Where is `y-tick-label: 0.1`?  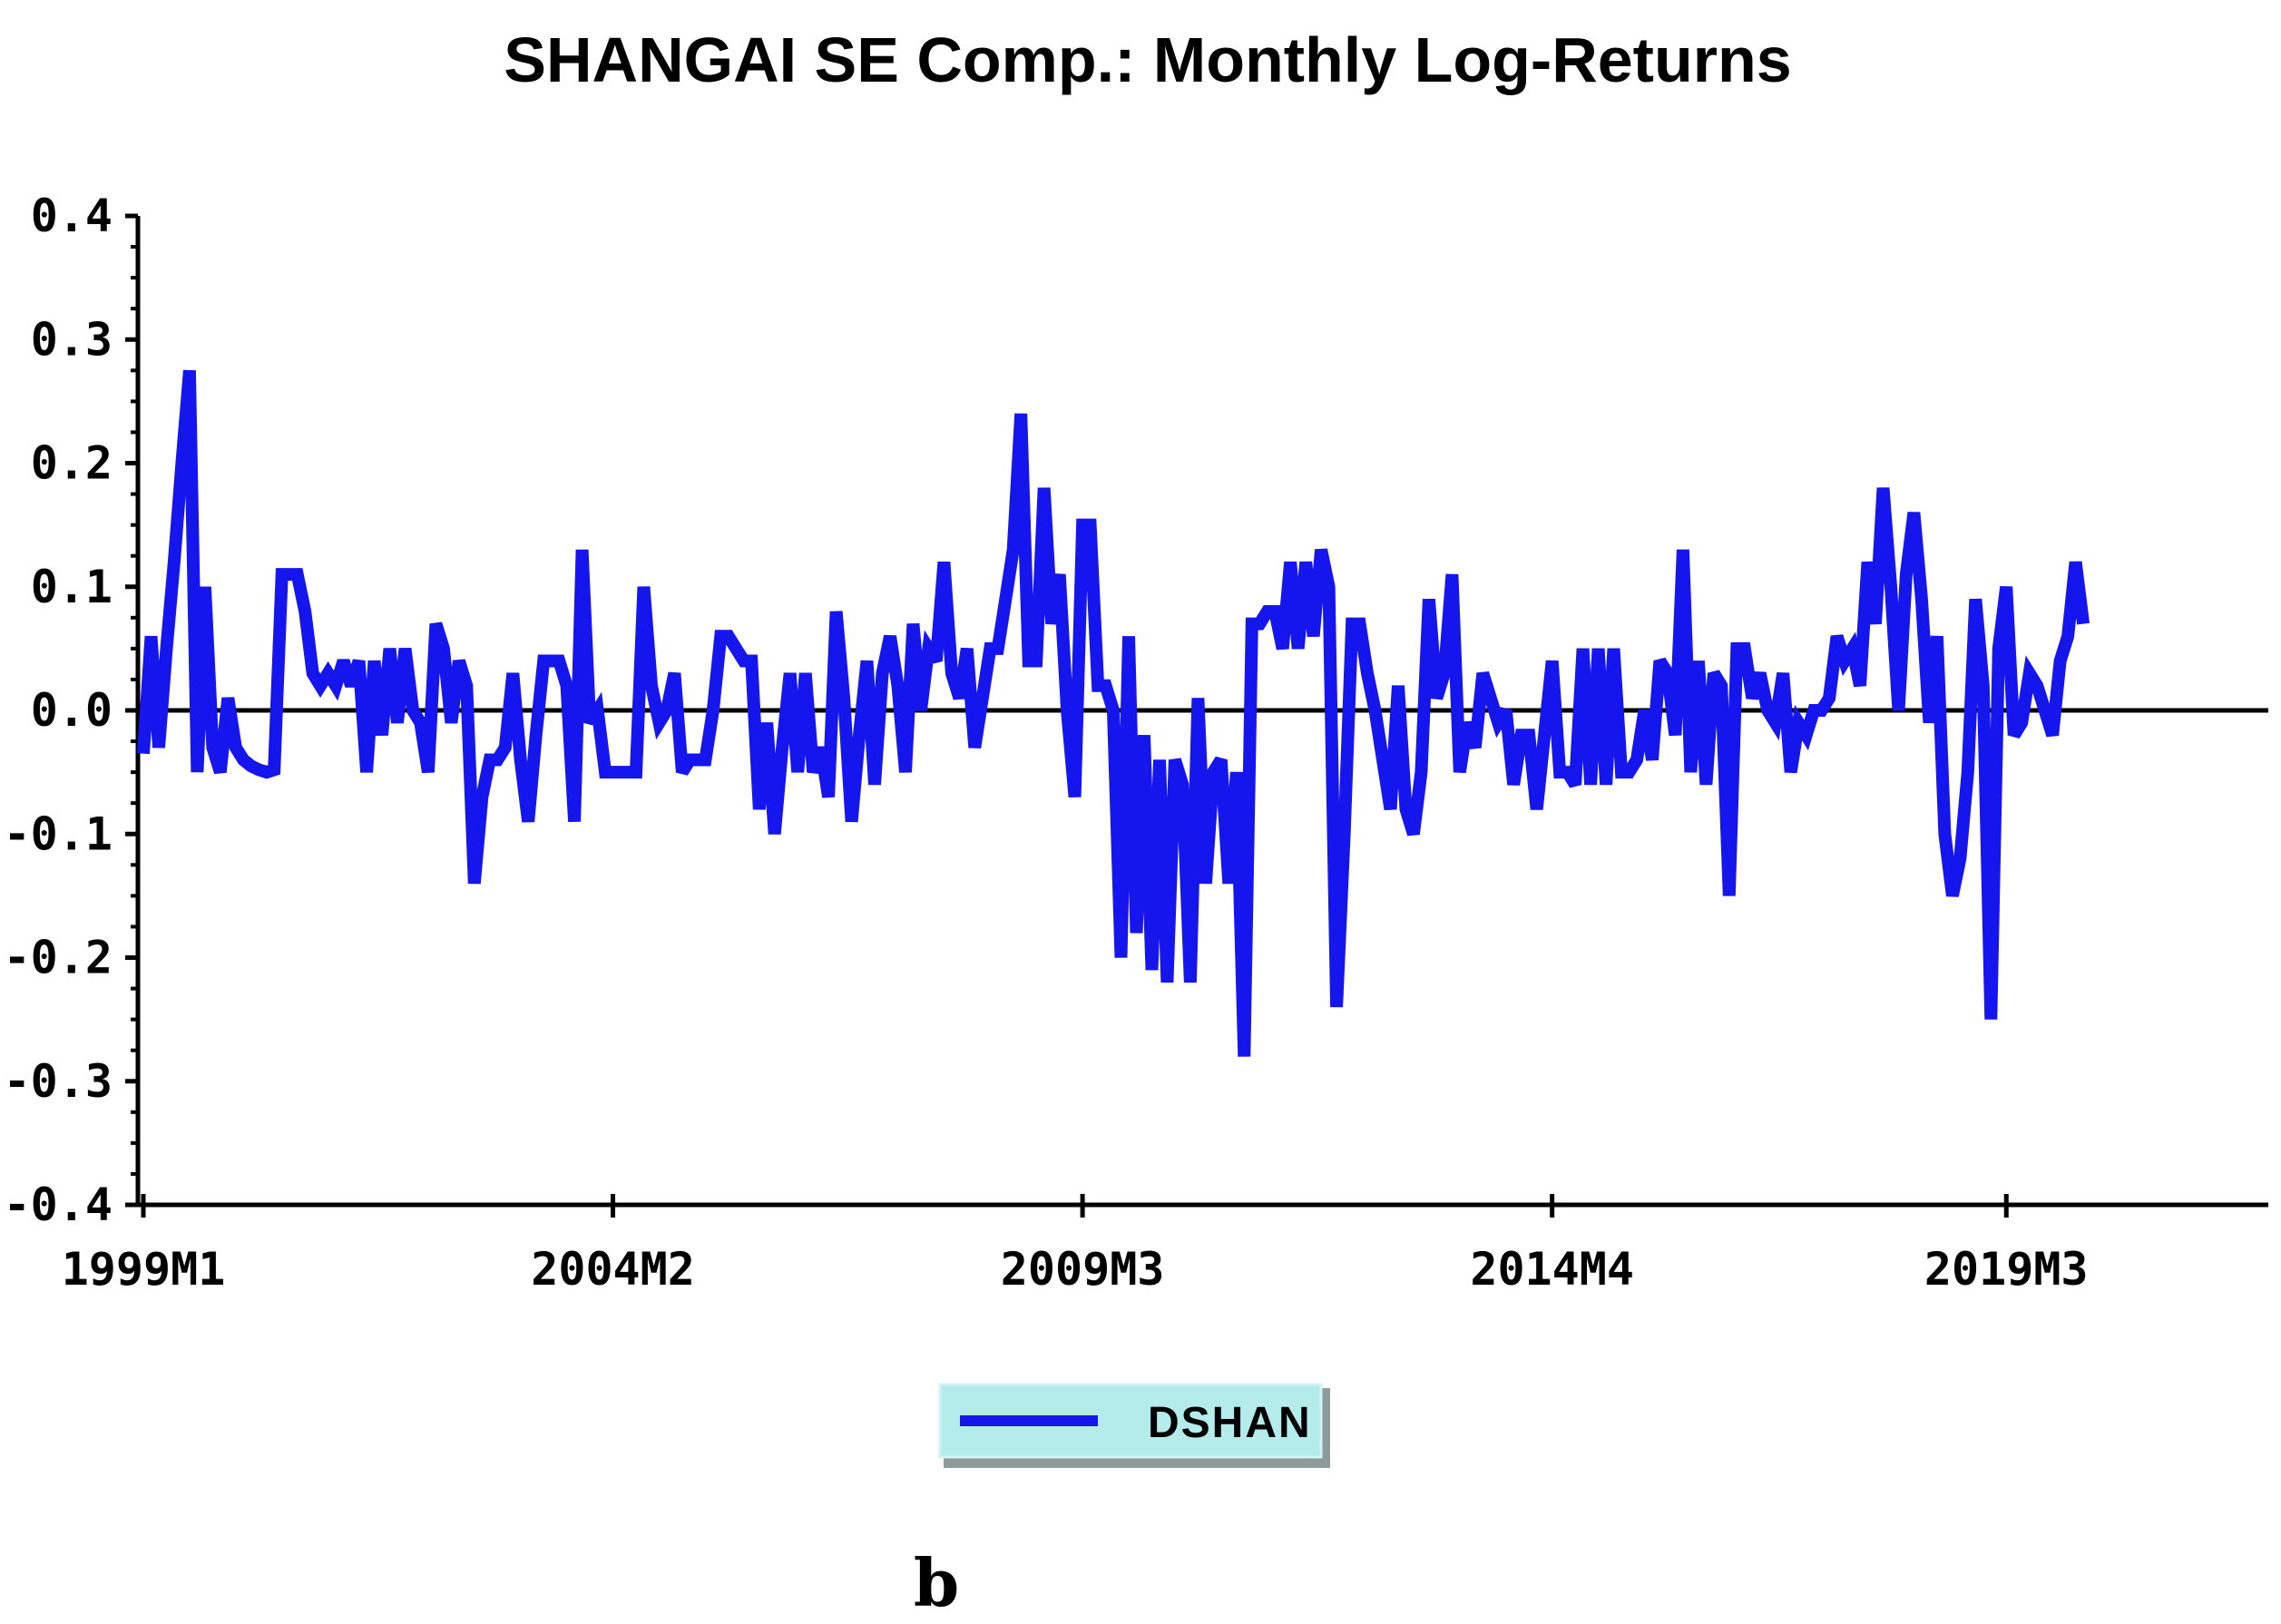
y-tick-label: 0.1 is located at coordinates (72, 587).